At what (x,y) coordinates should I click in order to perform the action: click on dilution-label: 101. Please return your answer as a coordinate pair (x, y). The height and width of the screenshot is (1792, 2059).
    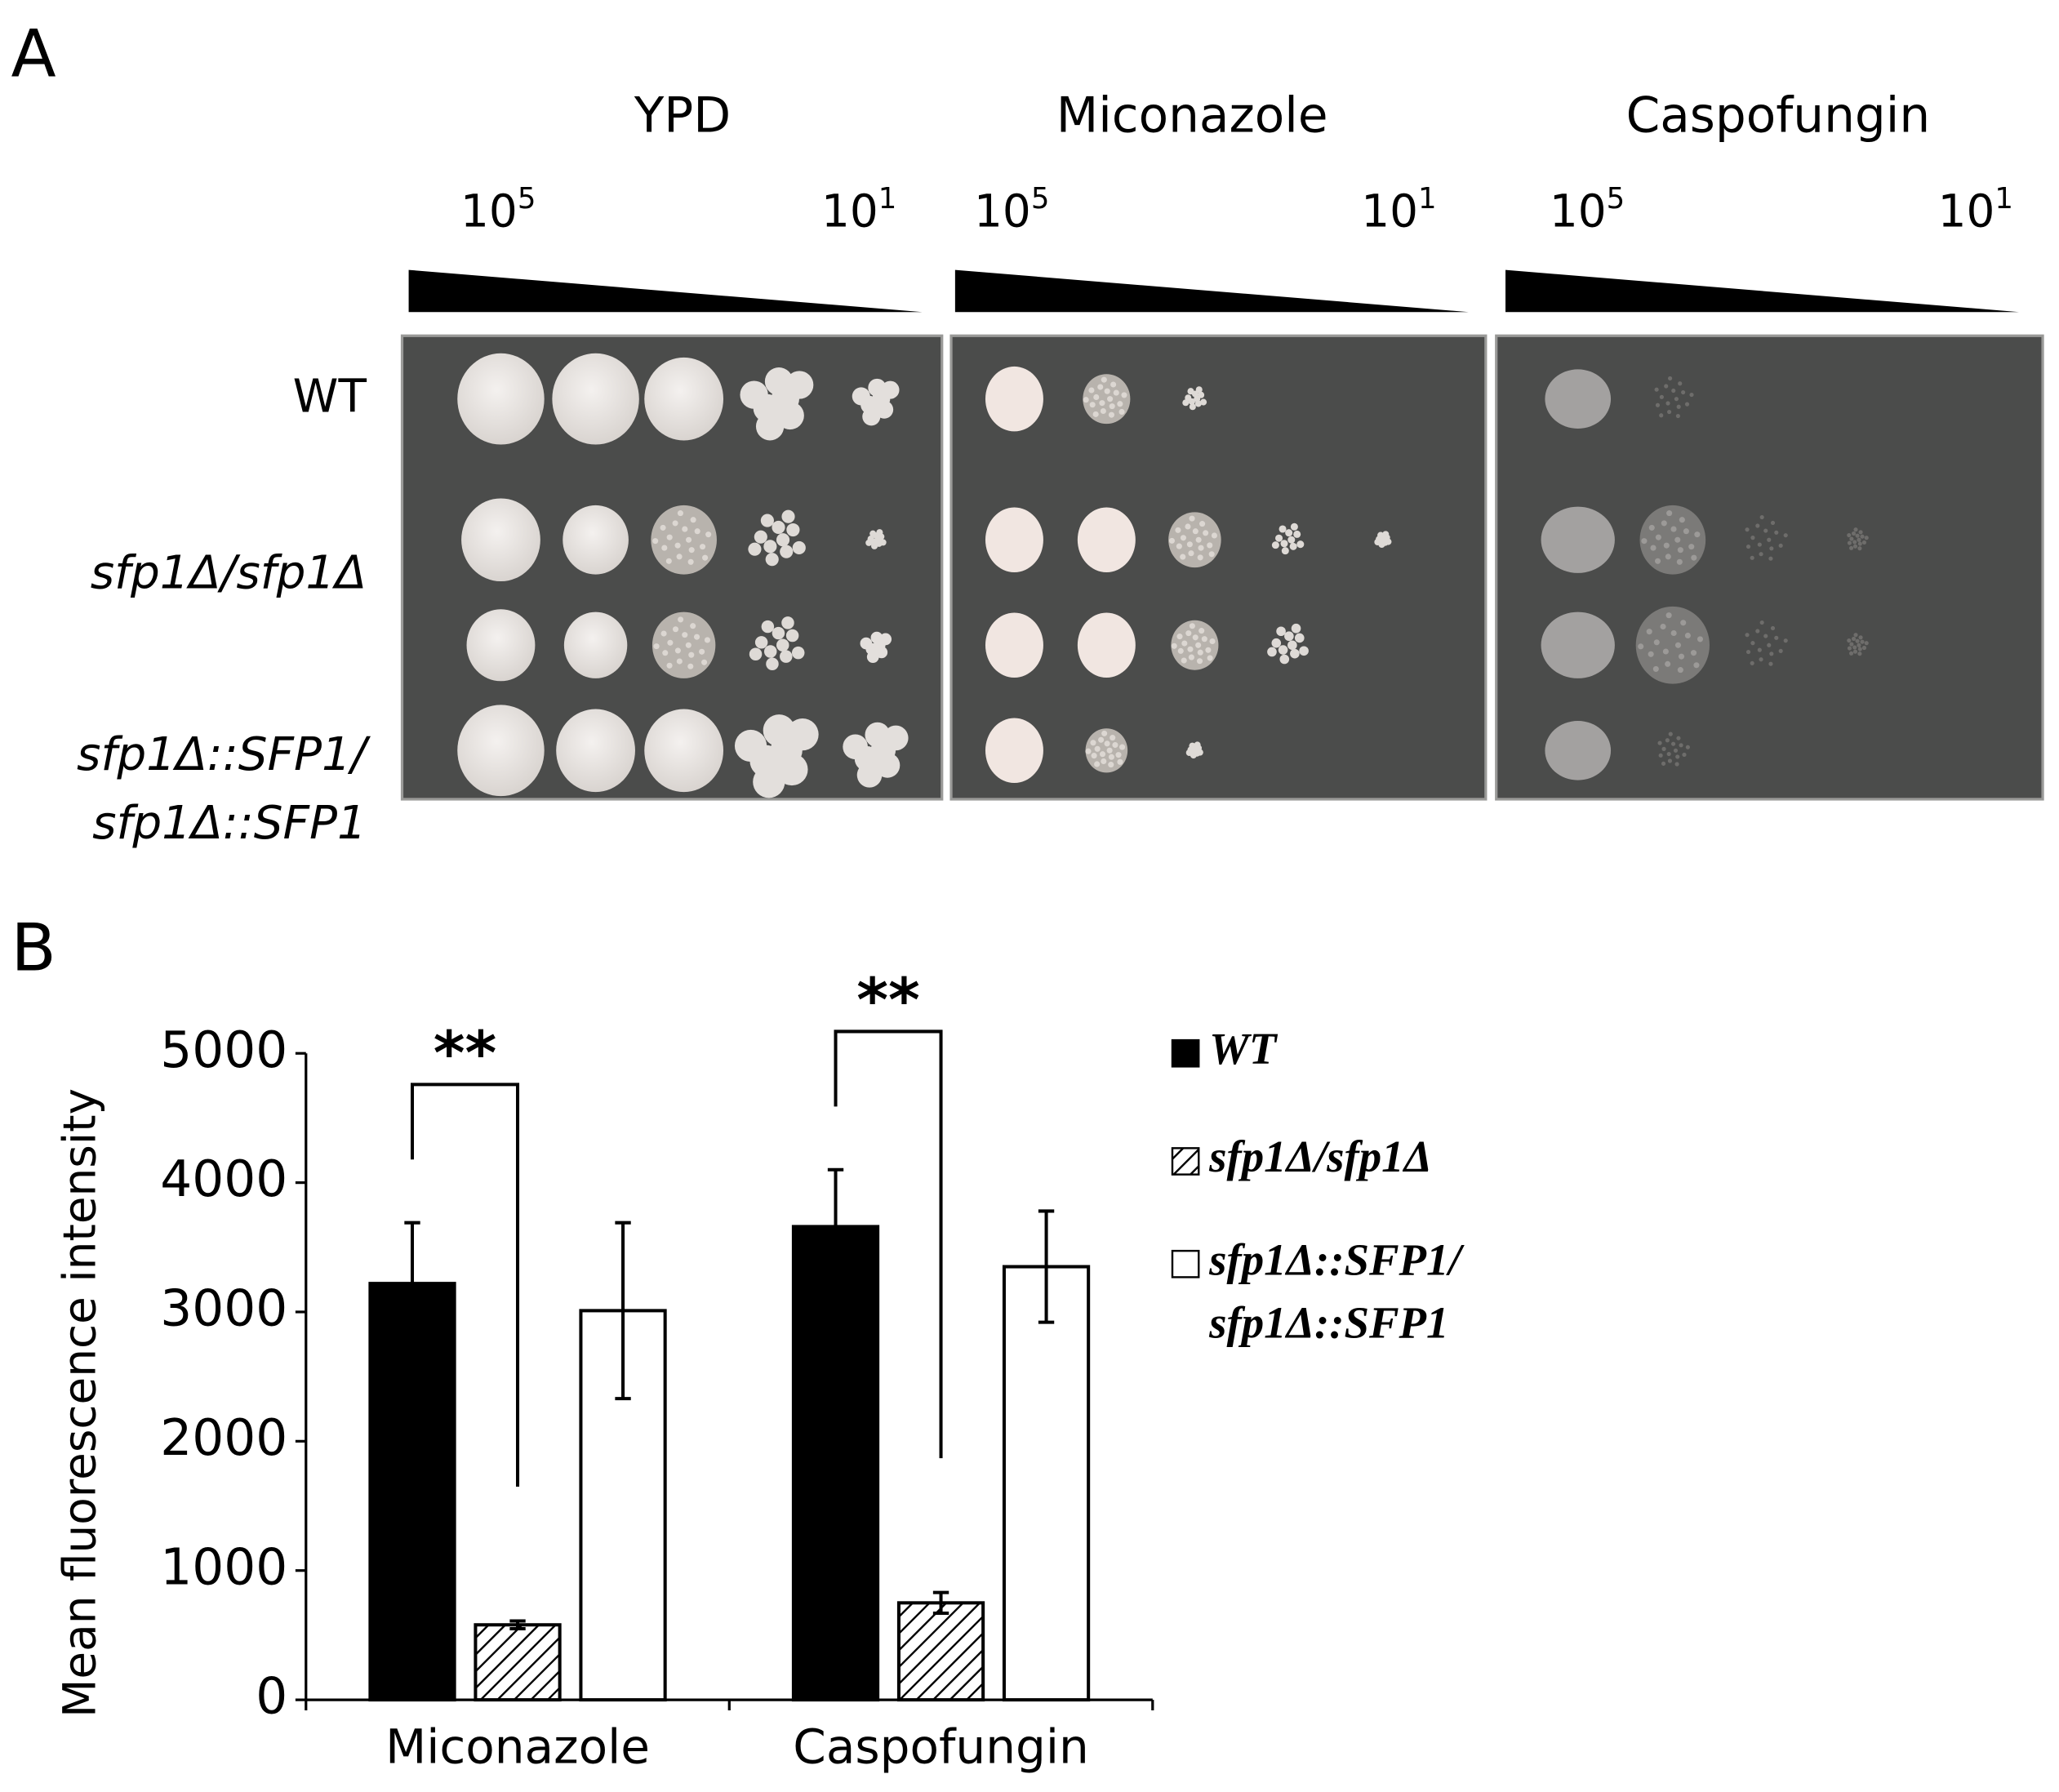
    Looking at the image, I should click on (1975, 210).